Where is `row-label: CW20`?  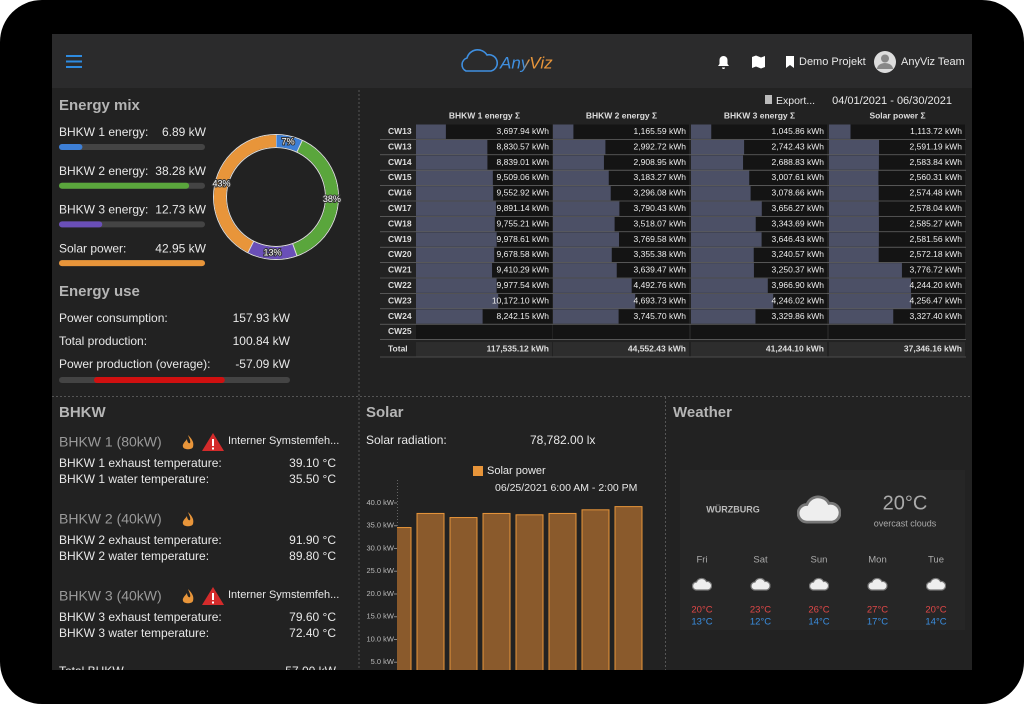 row-label: CW20 is located at coordinates (400, 254).